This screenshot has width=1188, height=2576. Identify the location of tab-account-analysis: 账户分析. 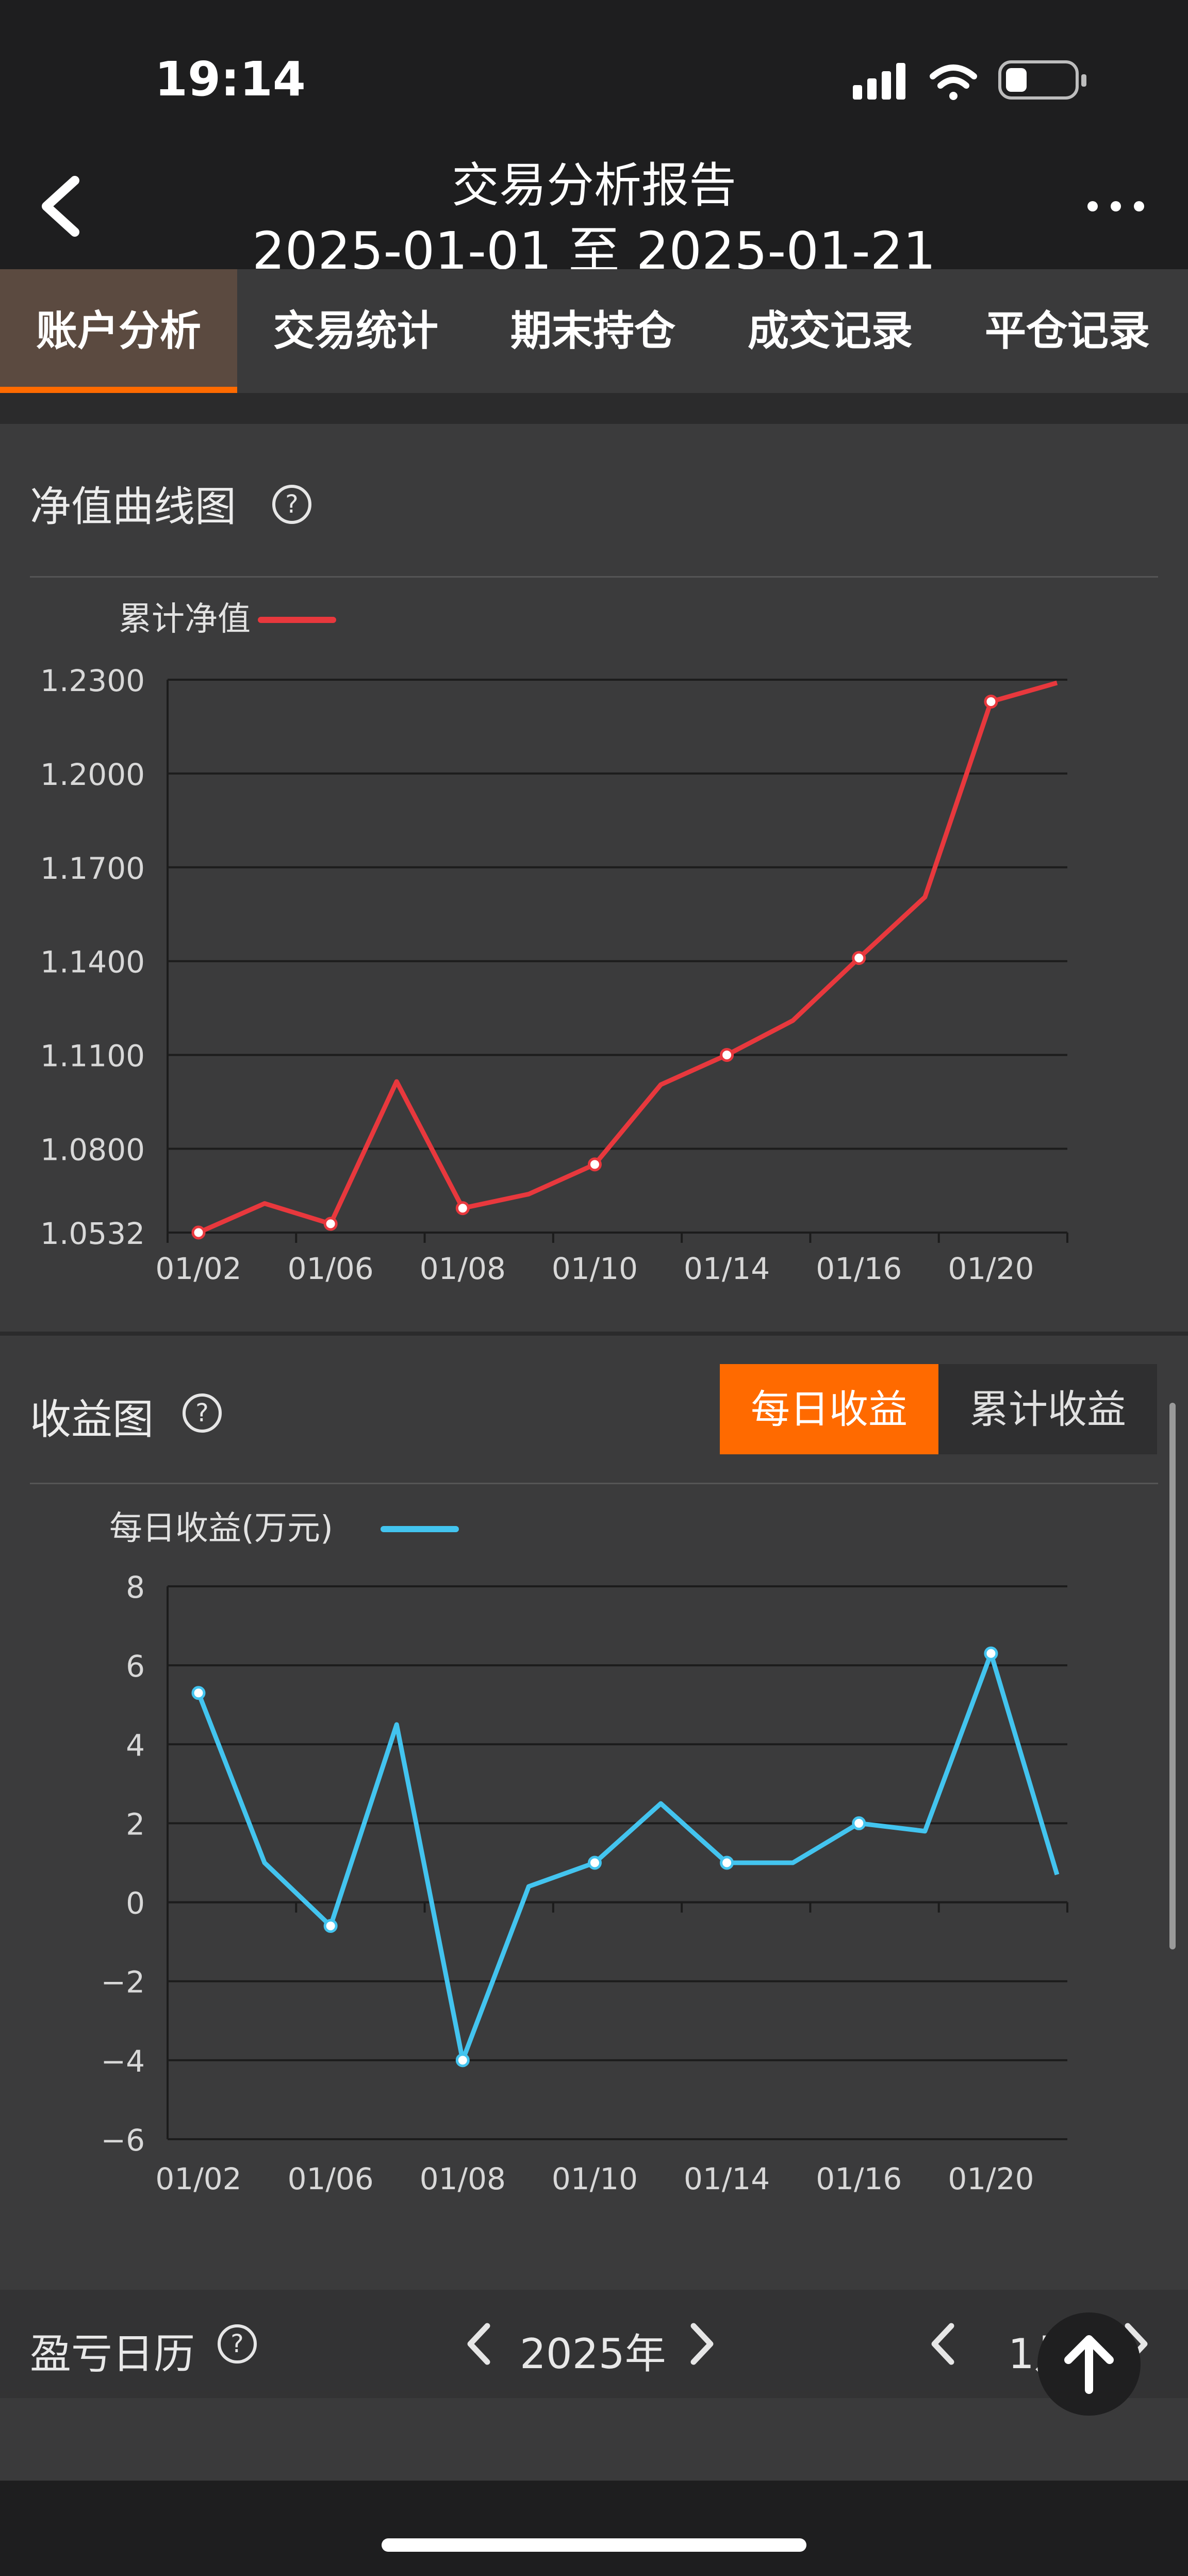
(118, 331).